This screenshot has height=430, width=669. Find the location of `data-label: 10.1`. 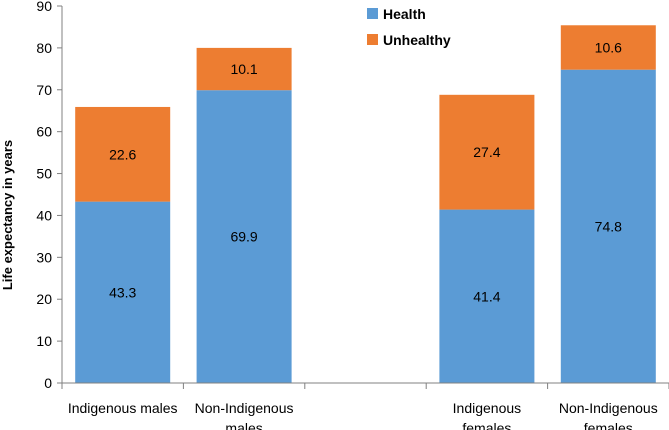

data-label: 10.1 is located at coordinates (243, 69).